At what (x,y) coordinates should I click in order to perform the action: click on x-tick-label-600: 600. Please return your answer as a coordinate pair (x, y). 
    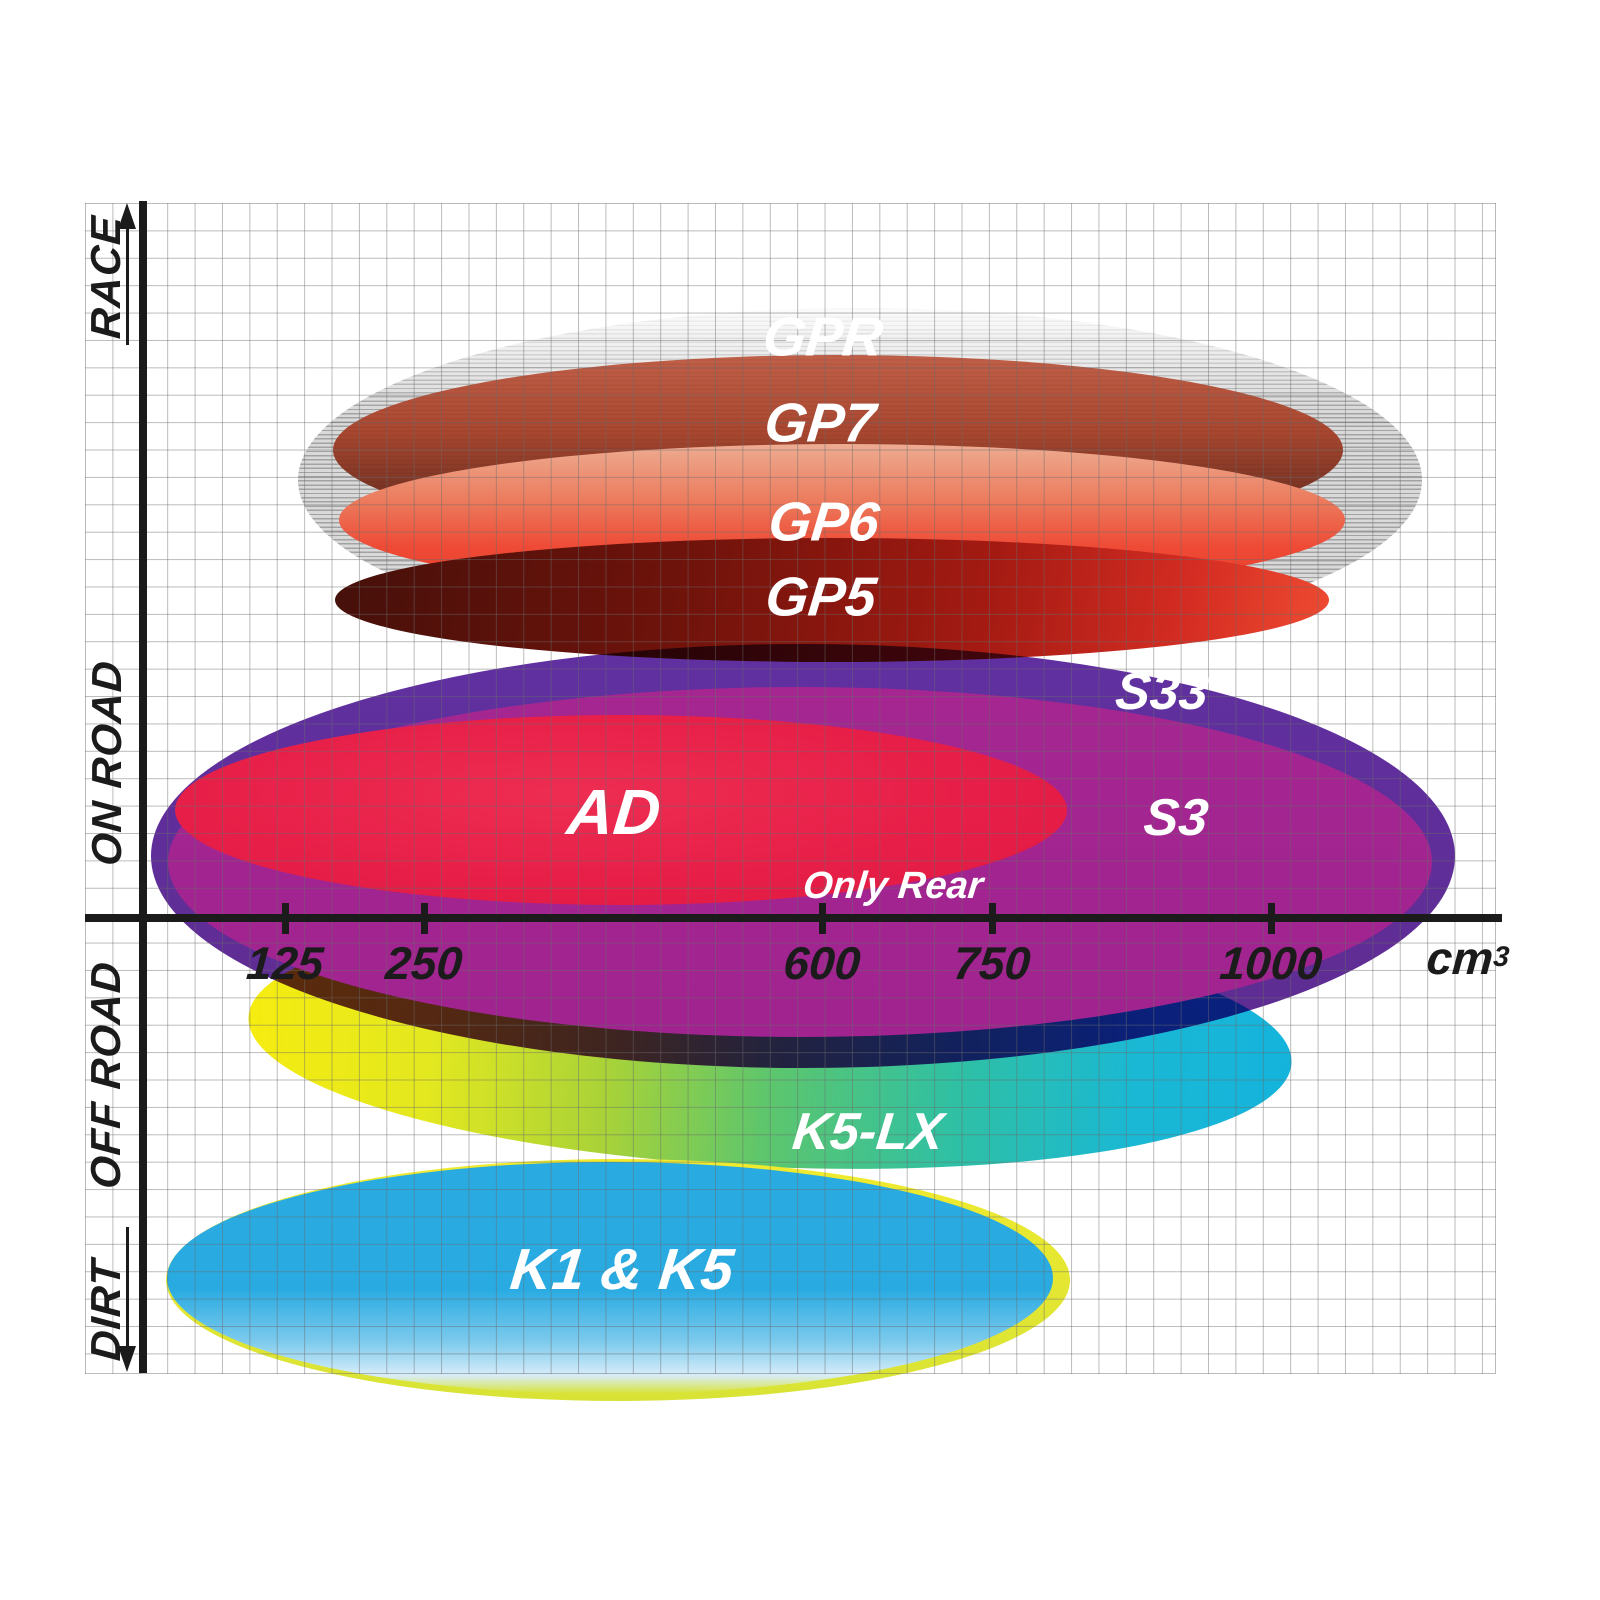
    Looking at the image, I should click on (822, 963).